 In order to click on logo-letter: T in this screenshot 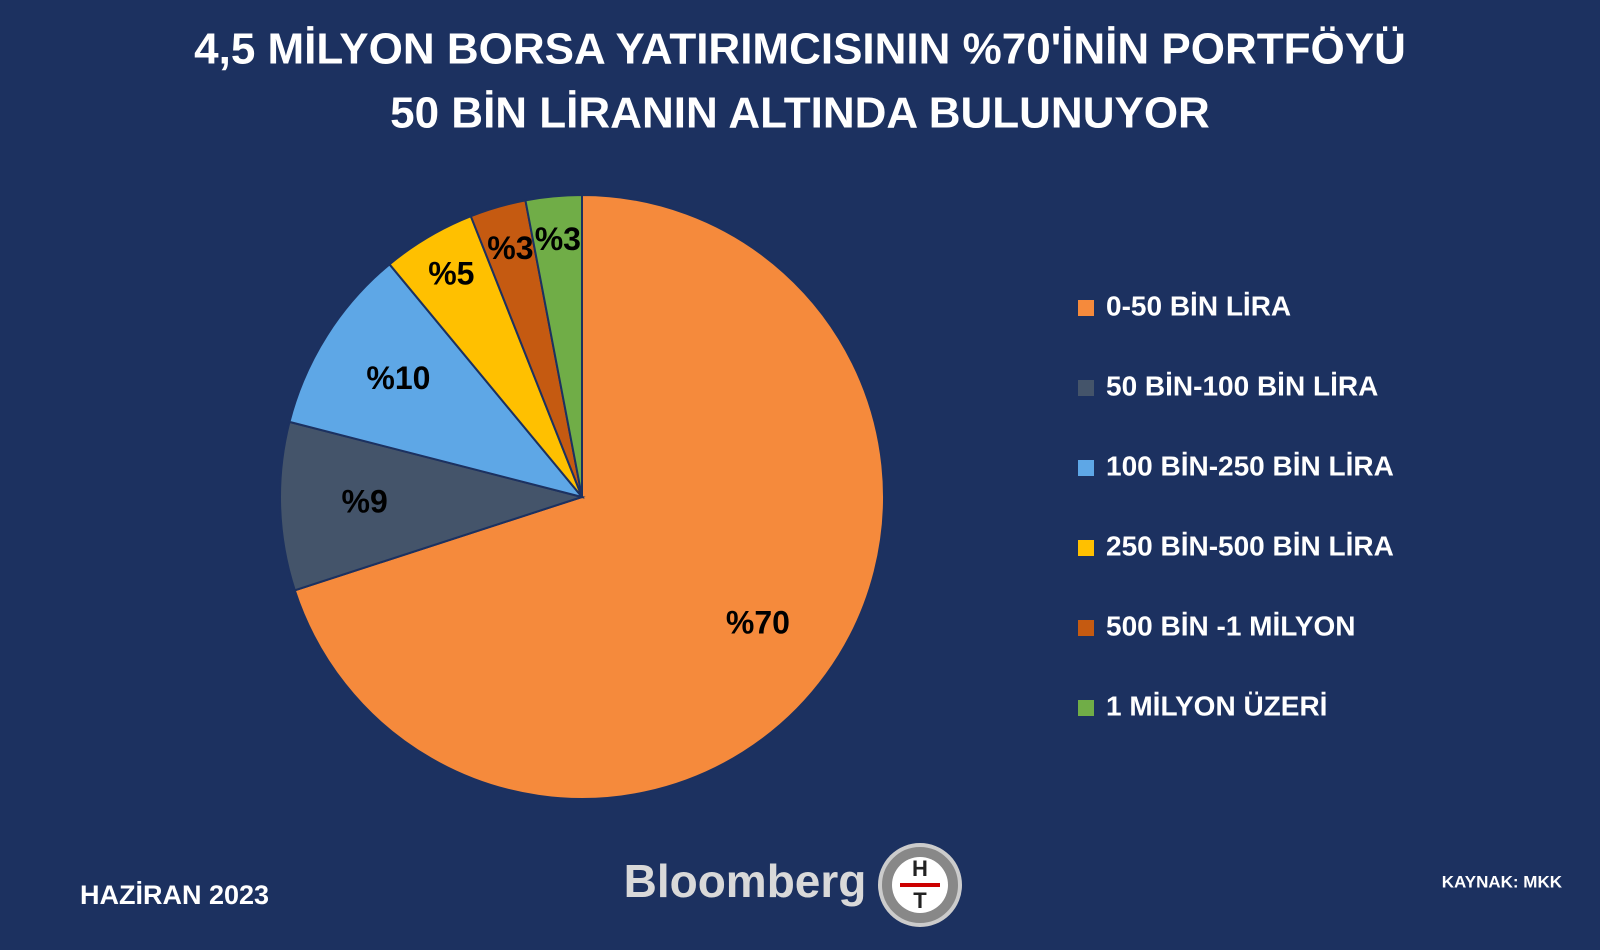, I will do `click(920, 900)`.